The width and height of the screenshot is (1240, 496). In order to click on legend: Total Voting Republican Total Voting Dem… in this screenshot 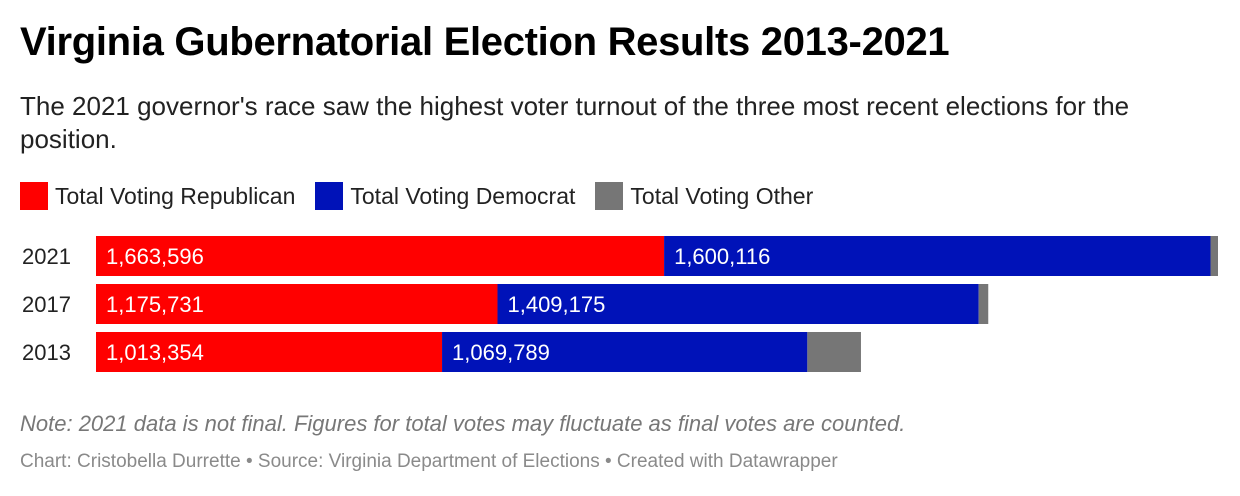, I will do `click(426, 196)`.